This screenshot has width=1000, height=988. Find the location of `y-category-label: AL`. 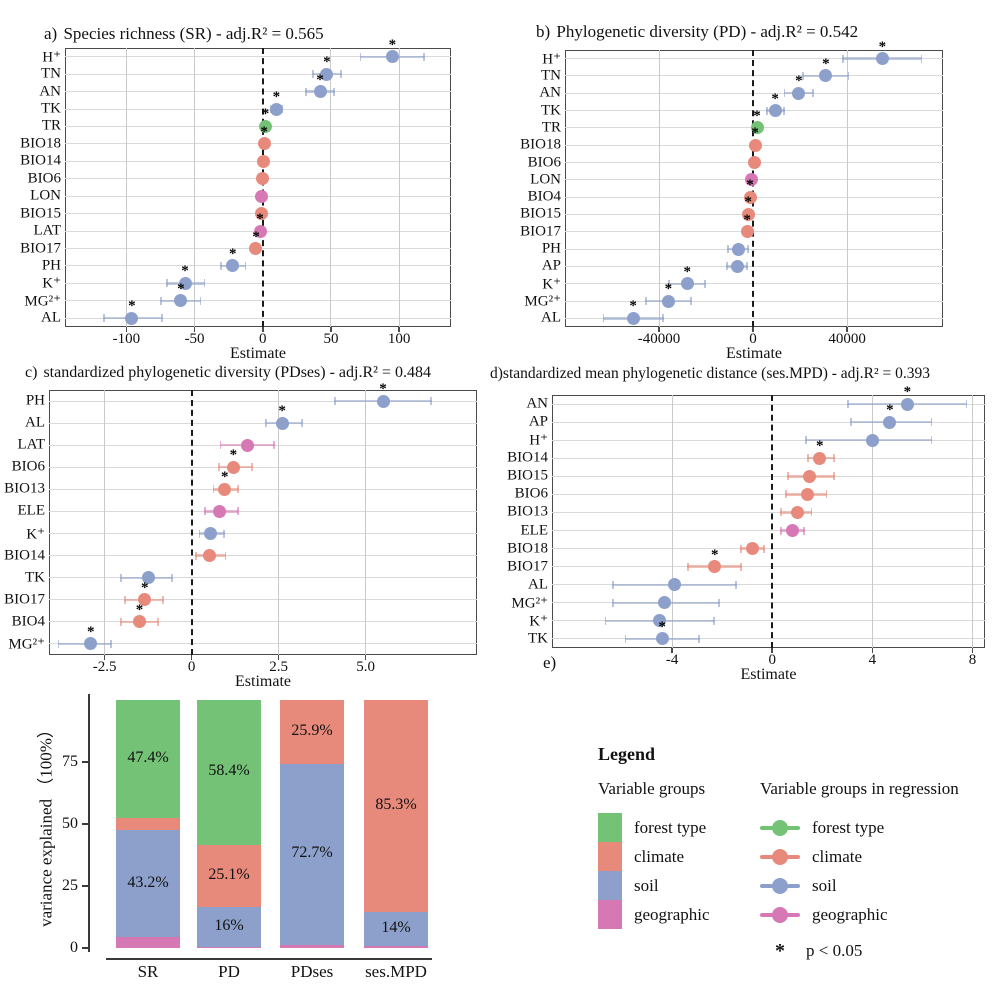

y-category-label: AL is located at coordinates (538, 584).